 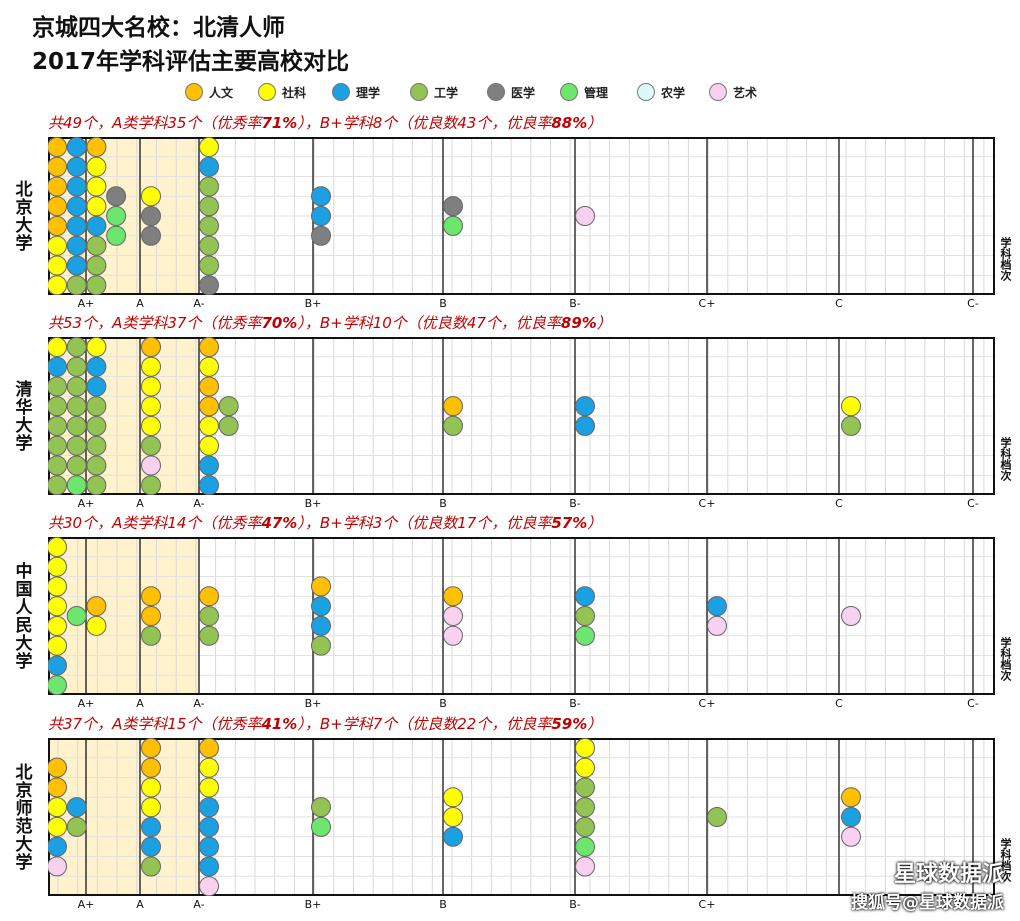 What do you see at coordinates (155, 724) in the screenshot?
I see `summary-prefix: 共37个，A类学科15个（优秀率` at bounding box center [155, 724].